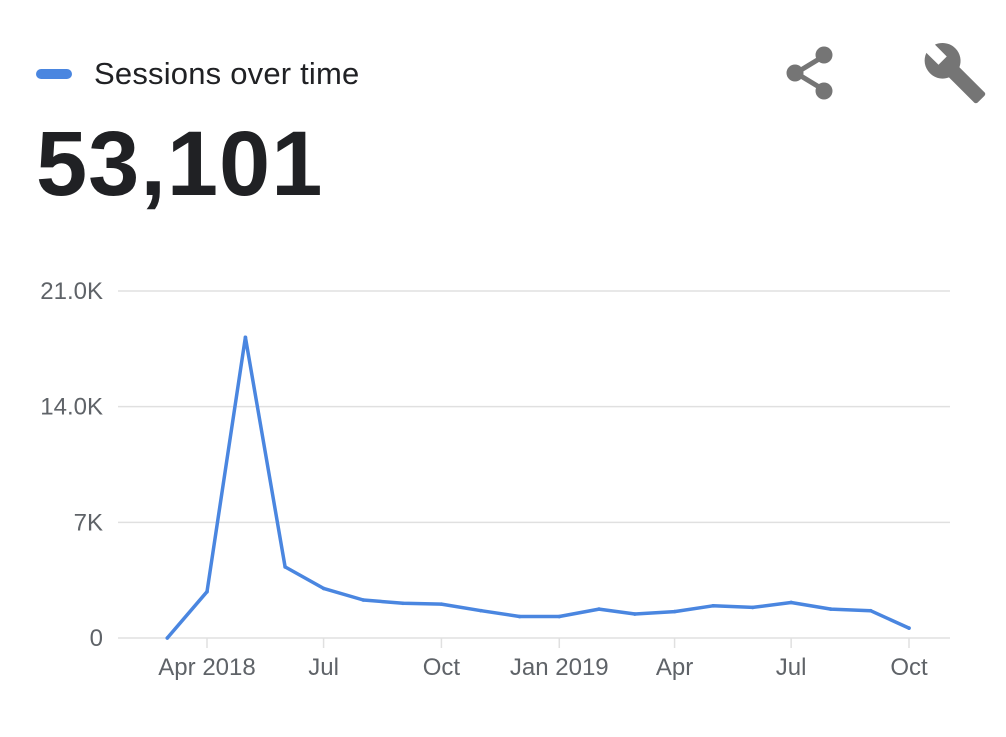 Image resolution: width=1006 pixels, height=737 pixels. What do you see at coordinates (88, 522) in the screenshot?
I see `y-tick-label: 7K` at bounding box center [88, 522].